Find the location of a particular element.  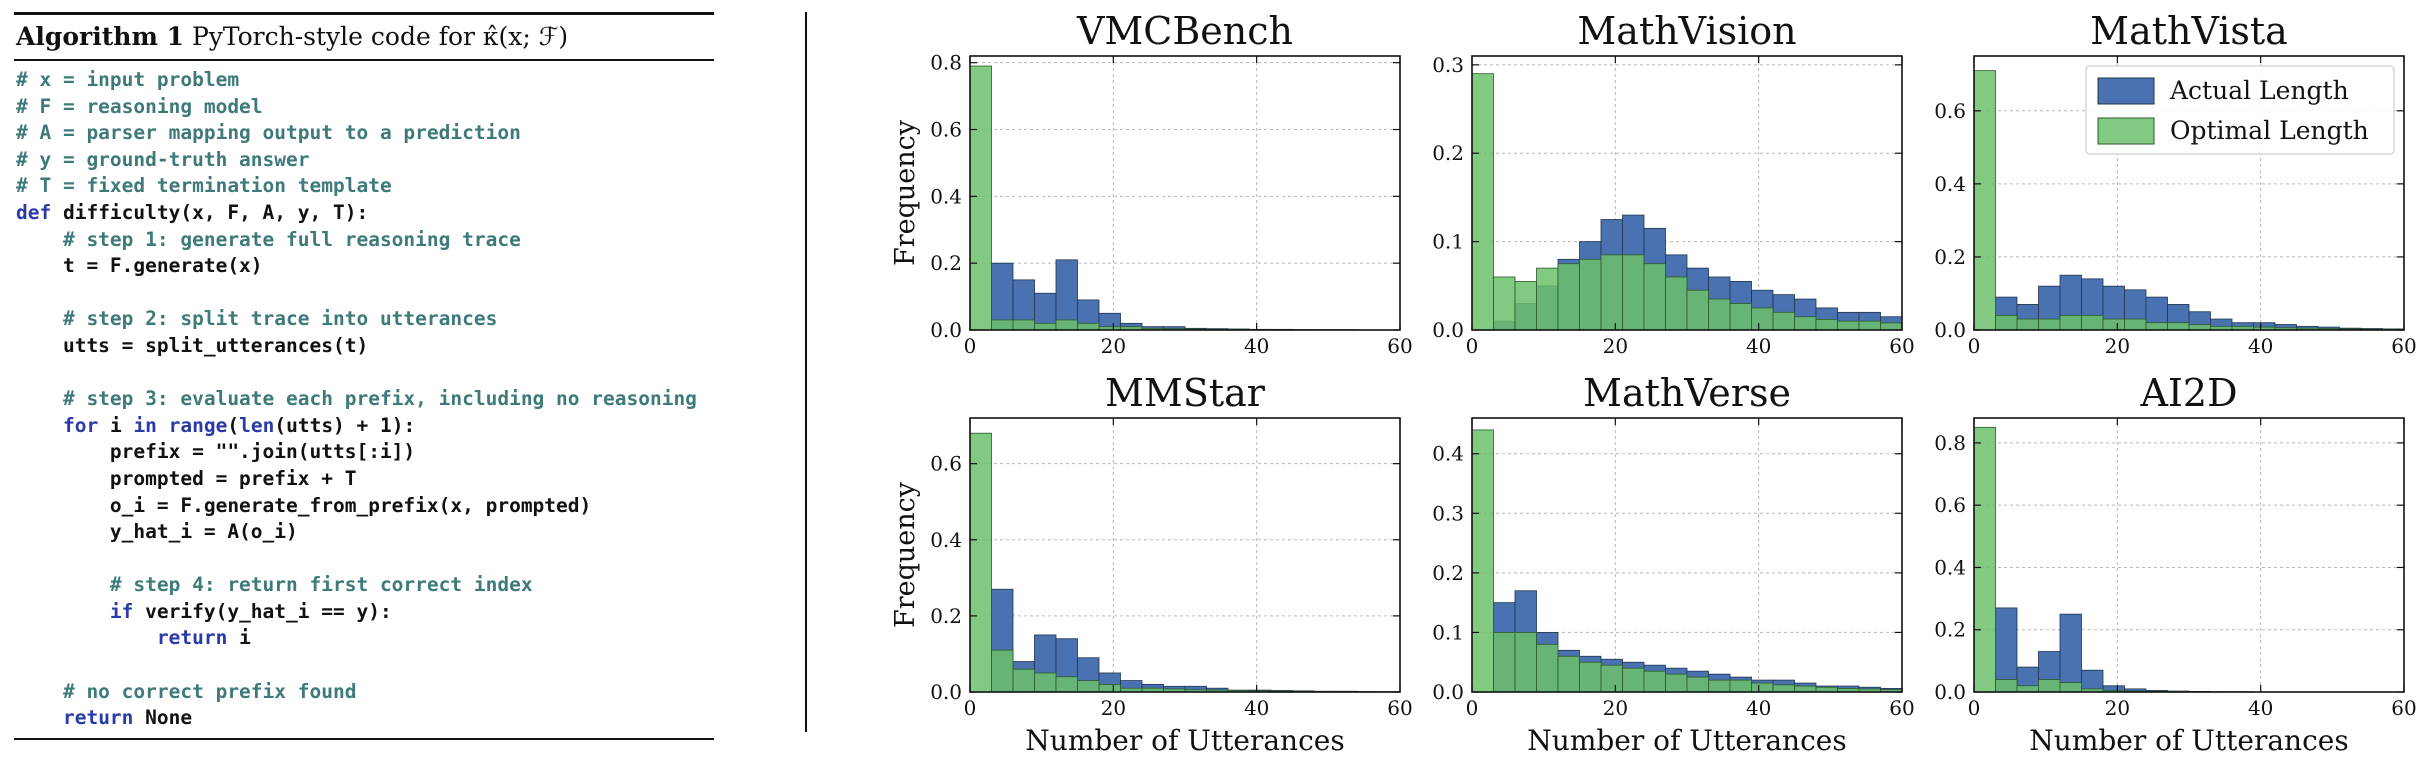

code-line: # step 2: split trace into utterances is located at coordinates (365, 319).